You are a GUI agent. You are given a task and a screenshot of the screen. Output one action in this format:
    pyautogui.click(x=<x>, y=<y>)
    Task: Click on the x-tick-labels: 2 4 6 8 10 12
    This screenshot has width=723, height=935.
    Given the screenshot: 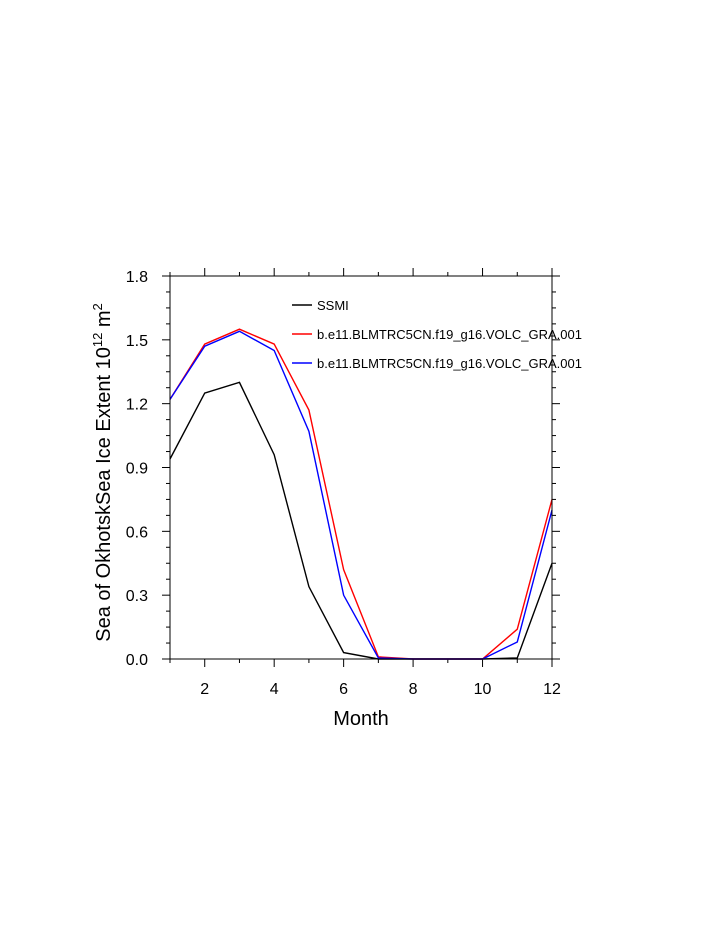 What is the action you would take?
    pyautogui.click(x=380, y=689)
    